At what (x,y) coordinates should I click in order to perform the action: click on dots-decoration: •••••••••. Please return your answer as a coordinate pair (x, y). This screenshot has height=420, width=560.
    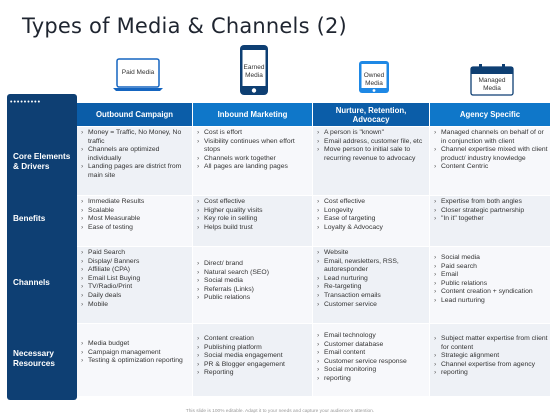
    Looking at the image, I should click on (26, 102).